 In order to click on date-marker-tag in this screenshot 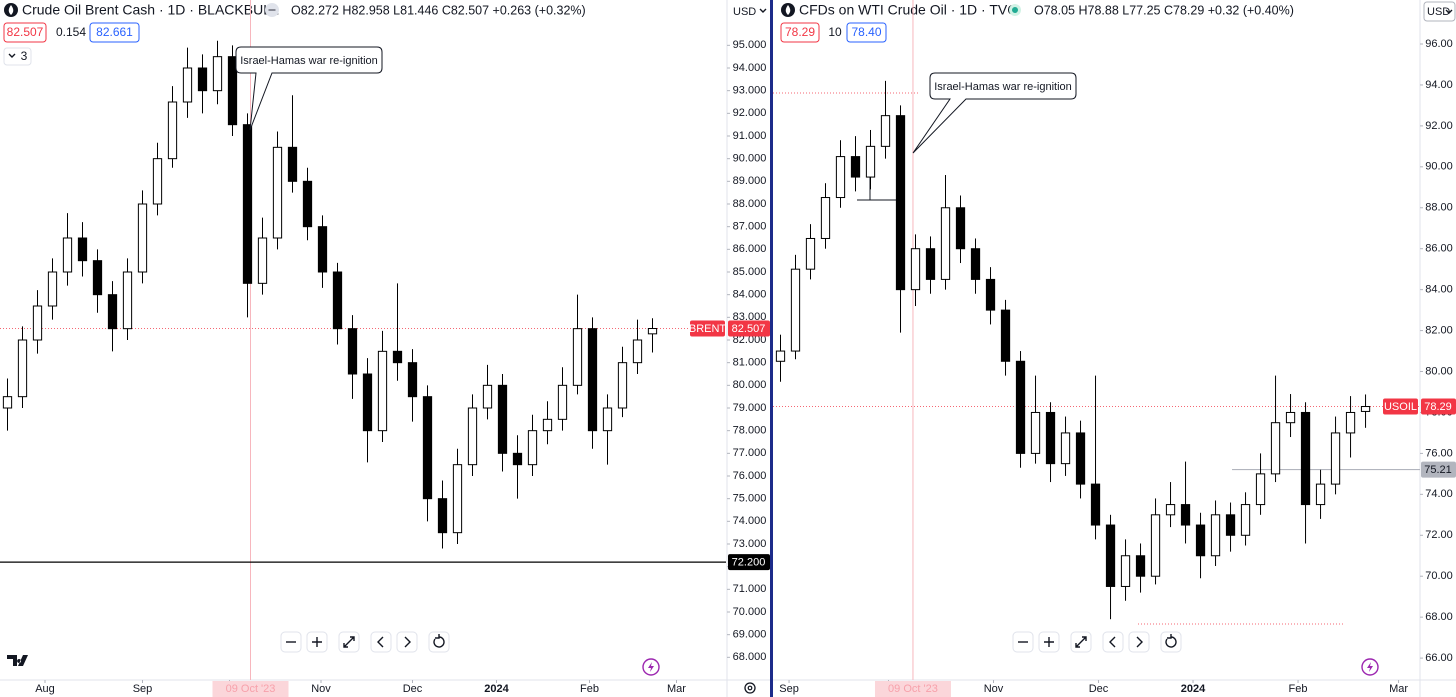, I will do `click(250, 689)`.